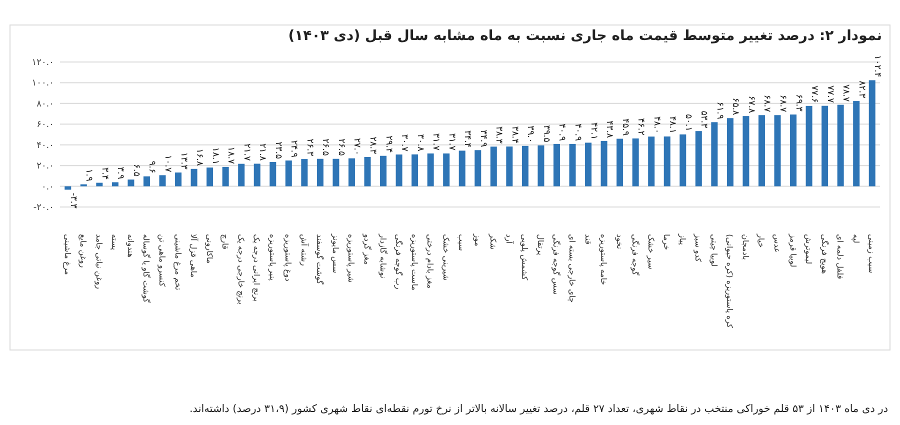  What do you see at coordinates (587, 239) in the screenshot?
I see `x-tick-label: قند` at bounding box center [587, 239].